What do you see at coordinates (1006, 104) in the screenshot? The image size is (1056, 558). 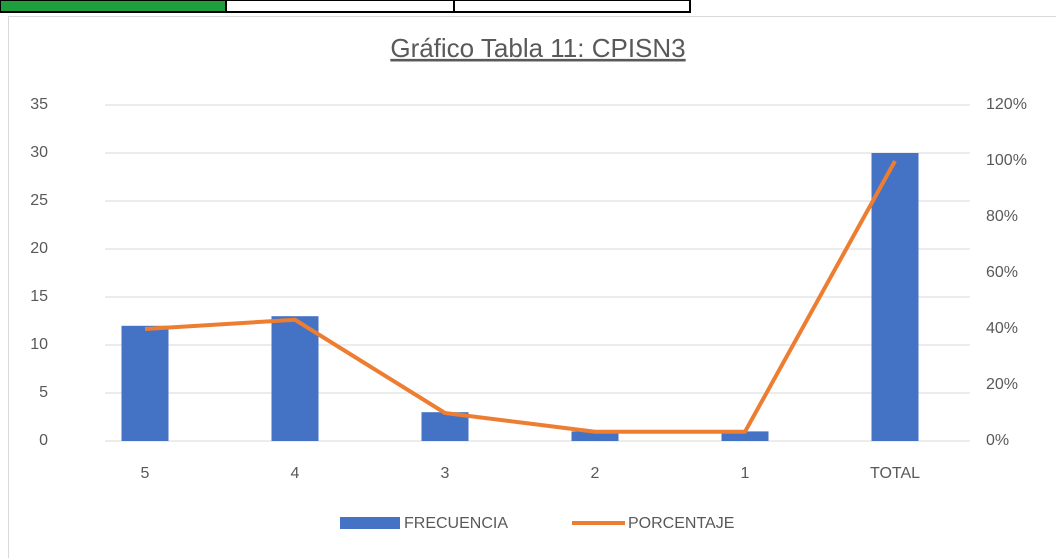 I see `y2-tick-label: 120%` at bounding box center [1006, 104].